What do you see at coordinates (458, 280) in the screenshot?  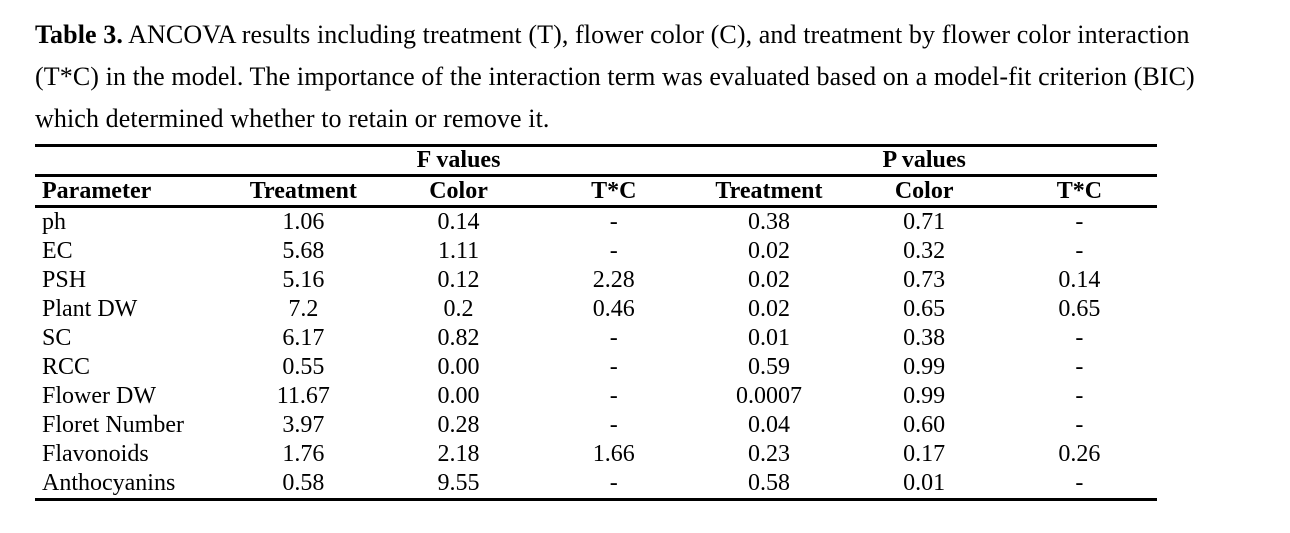 I see `value-cell: 0.12` at bounding box center [458, 280].